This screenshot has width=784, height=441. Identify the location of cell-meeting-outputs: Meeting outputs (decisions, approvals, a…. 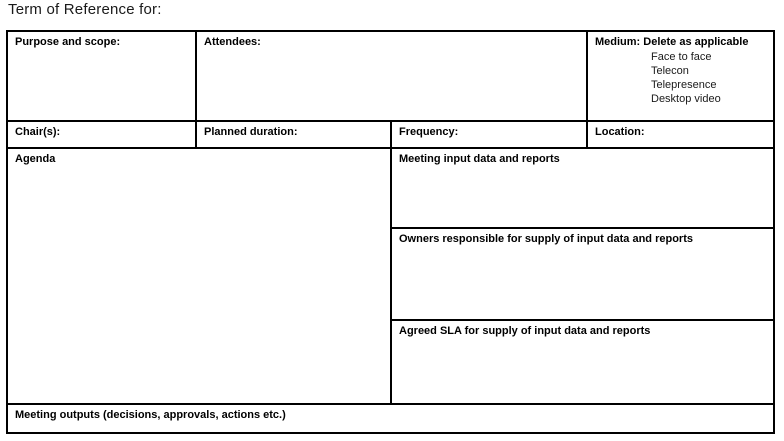
(390, 417).